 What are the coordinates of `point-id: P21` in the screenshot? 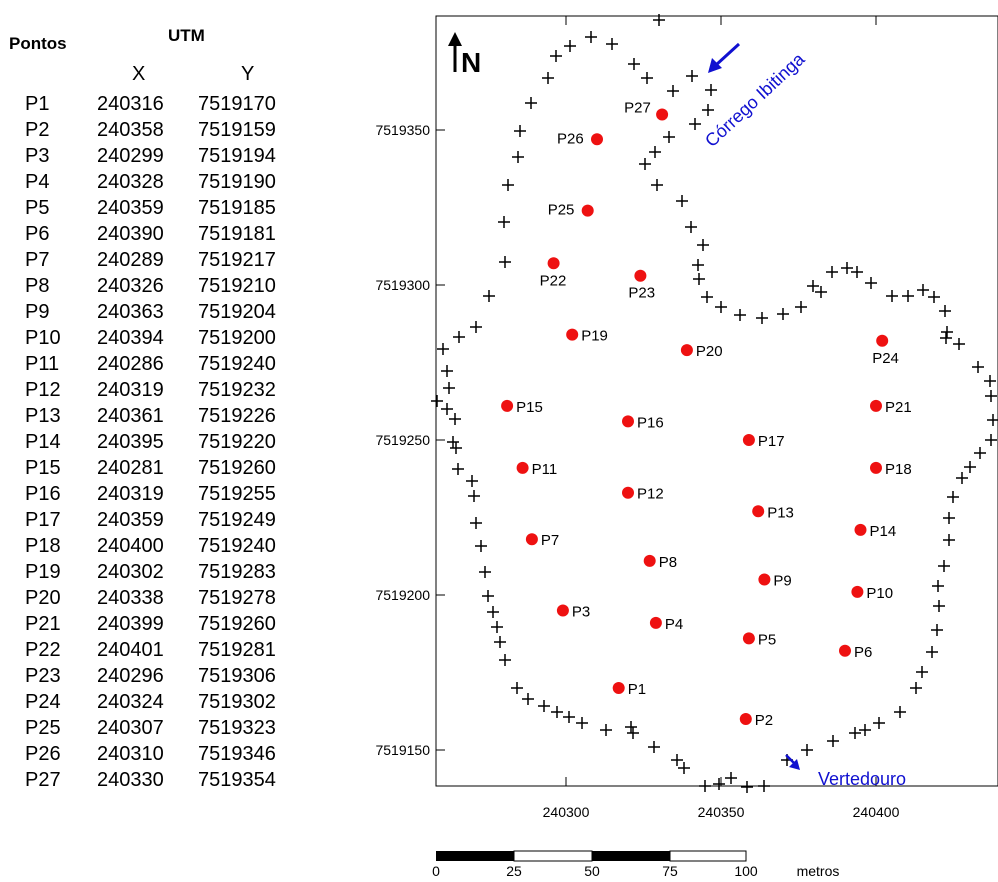 It's located at (43, 624).